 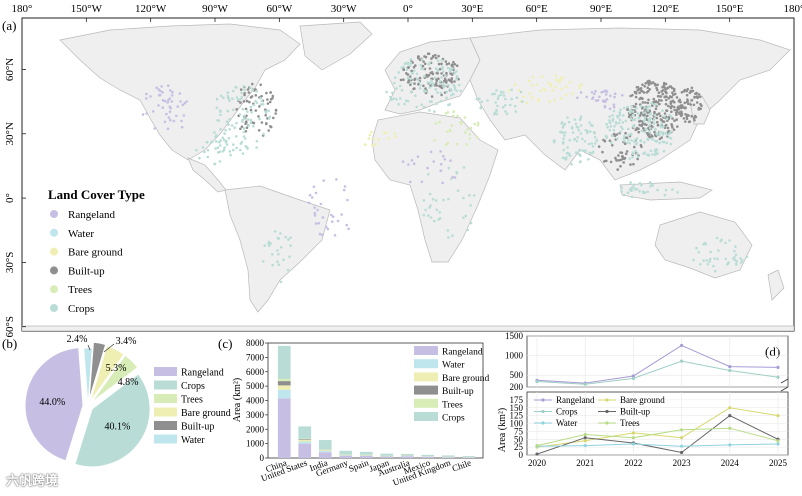 I want to click on bar-segment-rangeland, so click(x=284, y=428).